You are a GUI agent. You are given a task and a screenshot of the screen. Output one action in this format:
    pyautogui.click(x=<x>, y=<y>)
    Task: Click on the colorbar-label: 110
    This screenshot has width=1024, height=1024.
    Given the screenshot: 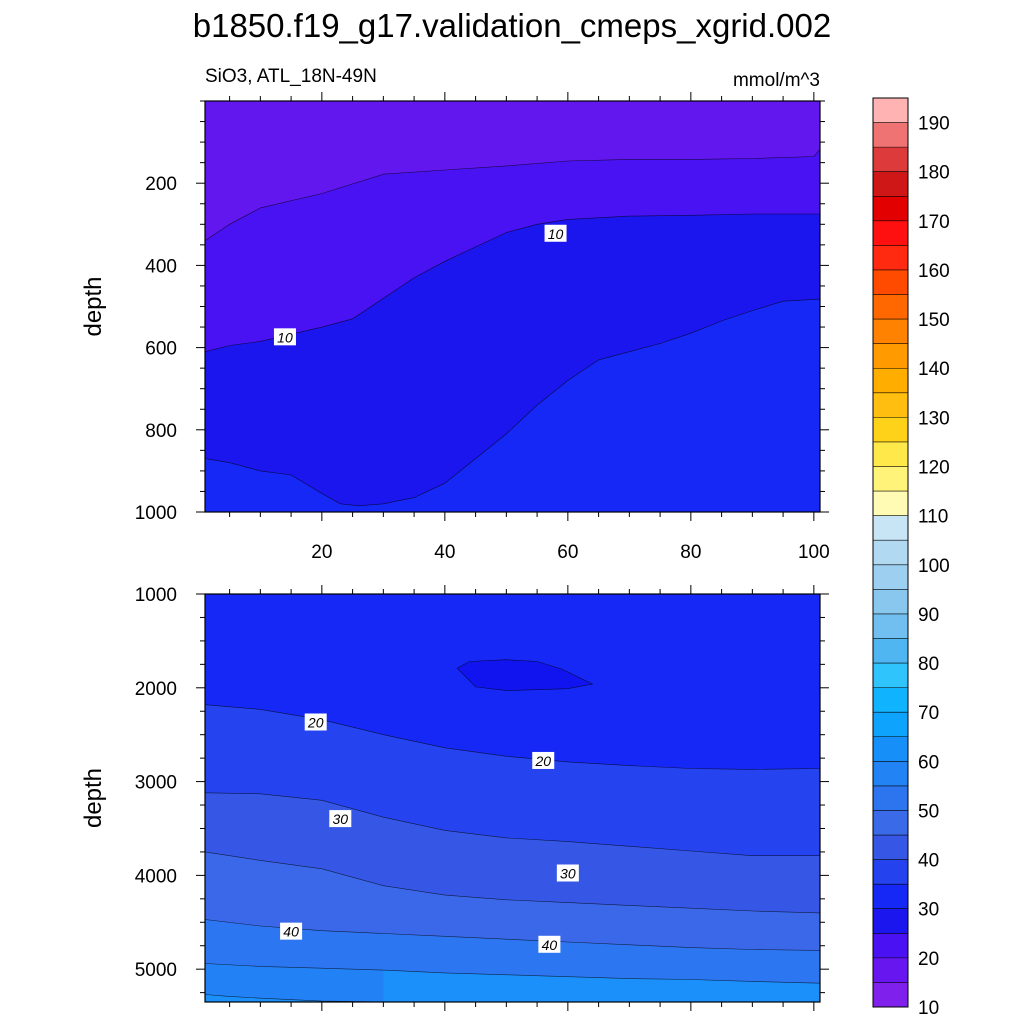 What is the action you would take?
    pyautogui.click(x=933, y=517)
    